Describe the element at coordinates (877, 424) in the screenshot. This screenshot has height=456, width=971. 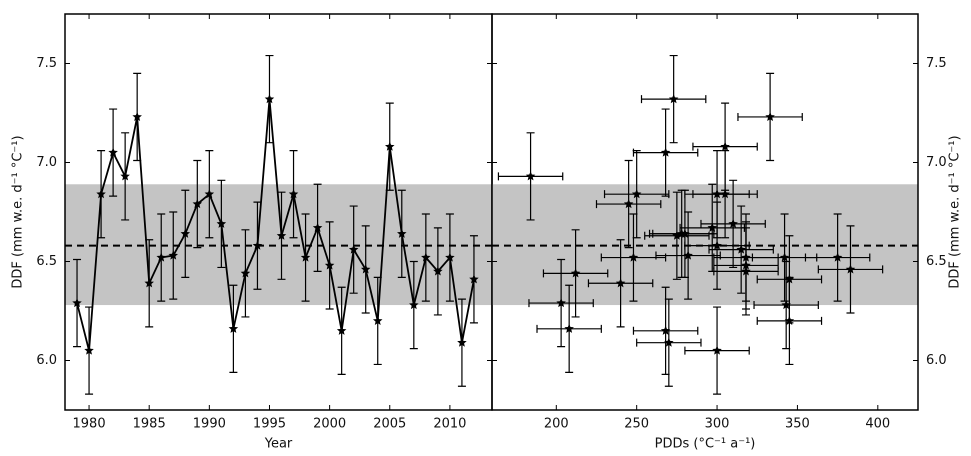
I see `x-tick-label: 400` at that location.